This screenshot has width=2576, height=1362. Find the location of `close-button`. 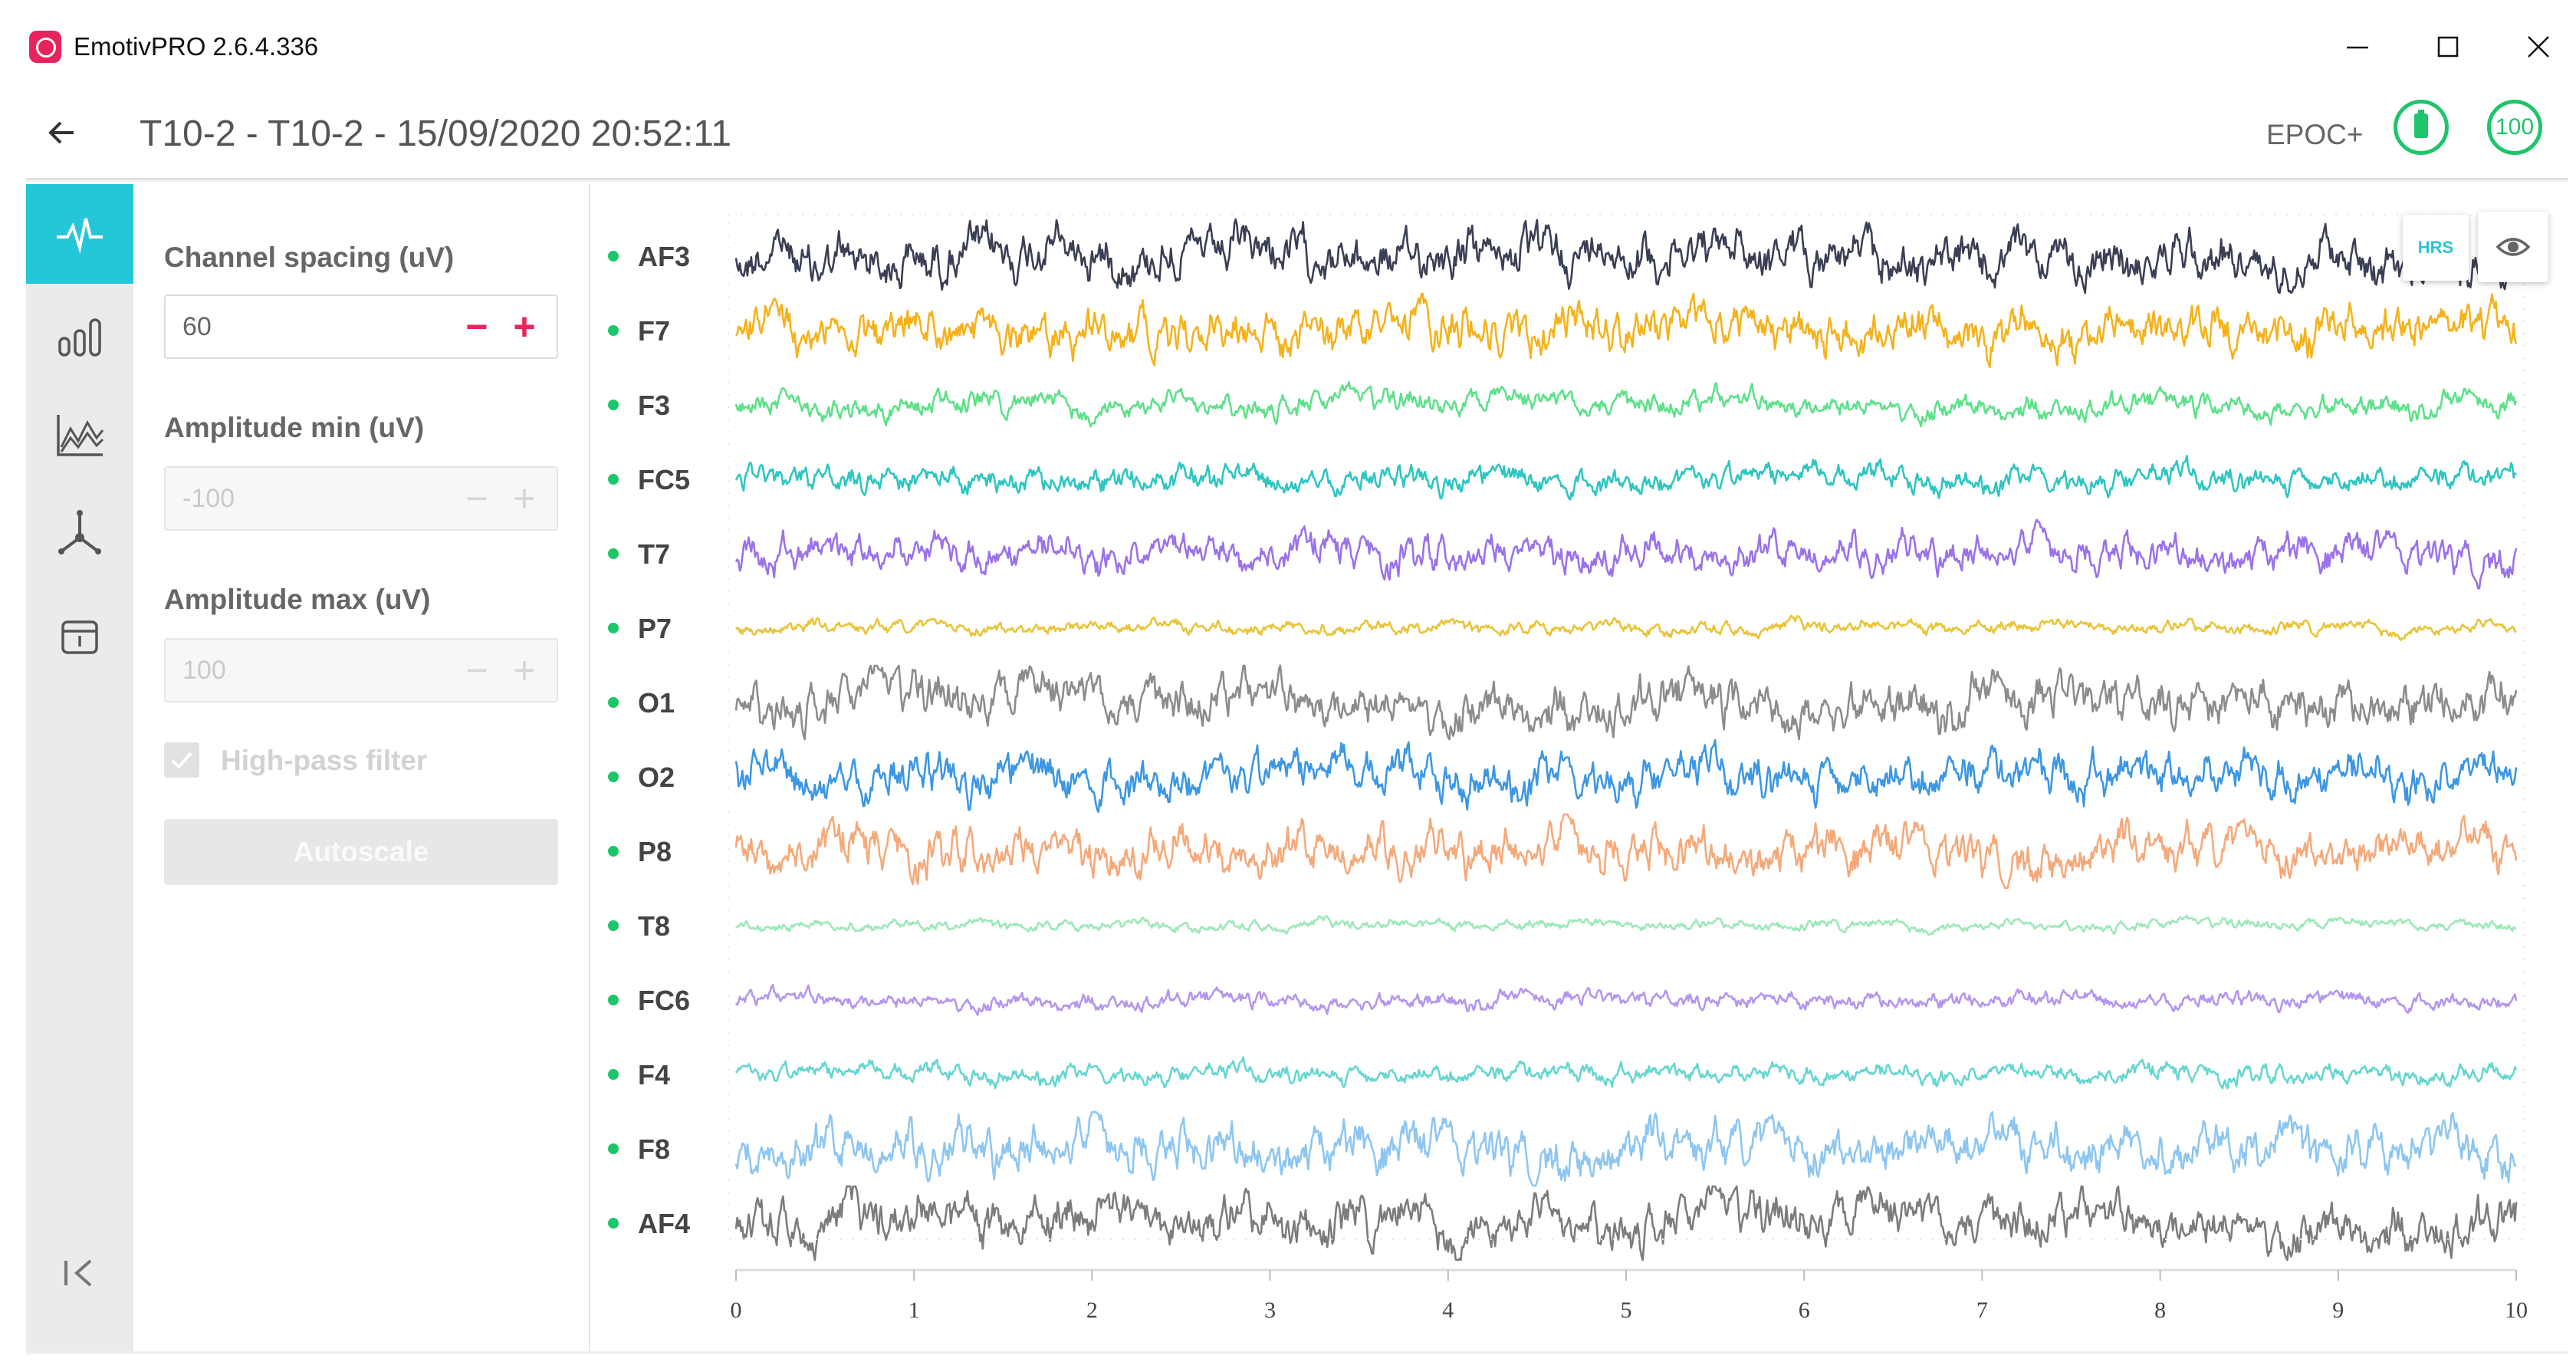

close-button is located at coordinates (2538, 46).